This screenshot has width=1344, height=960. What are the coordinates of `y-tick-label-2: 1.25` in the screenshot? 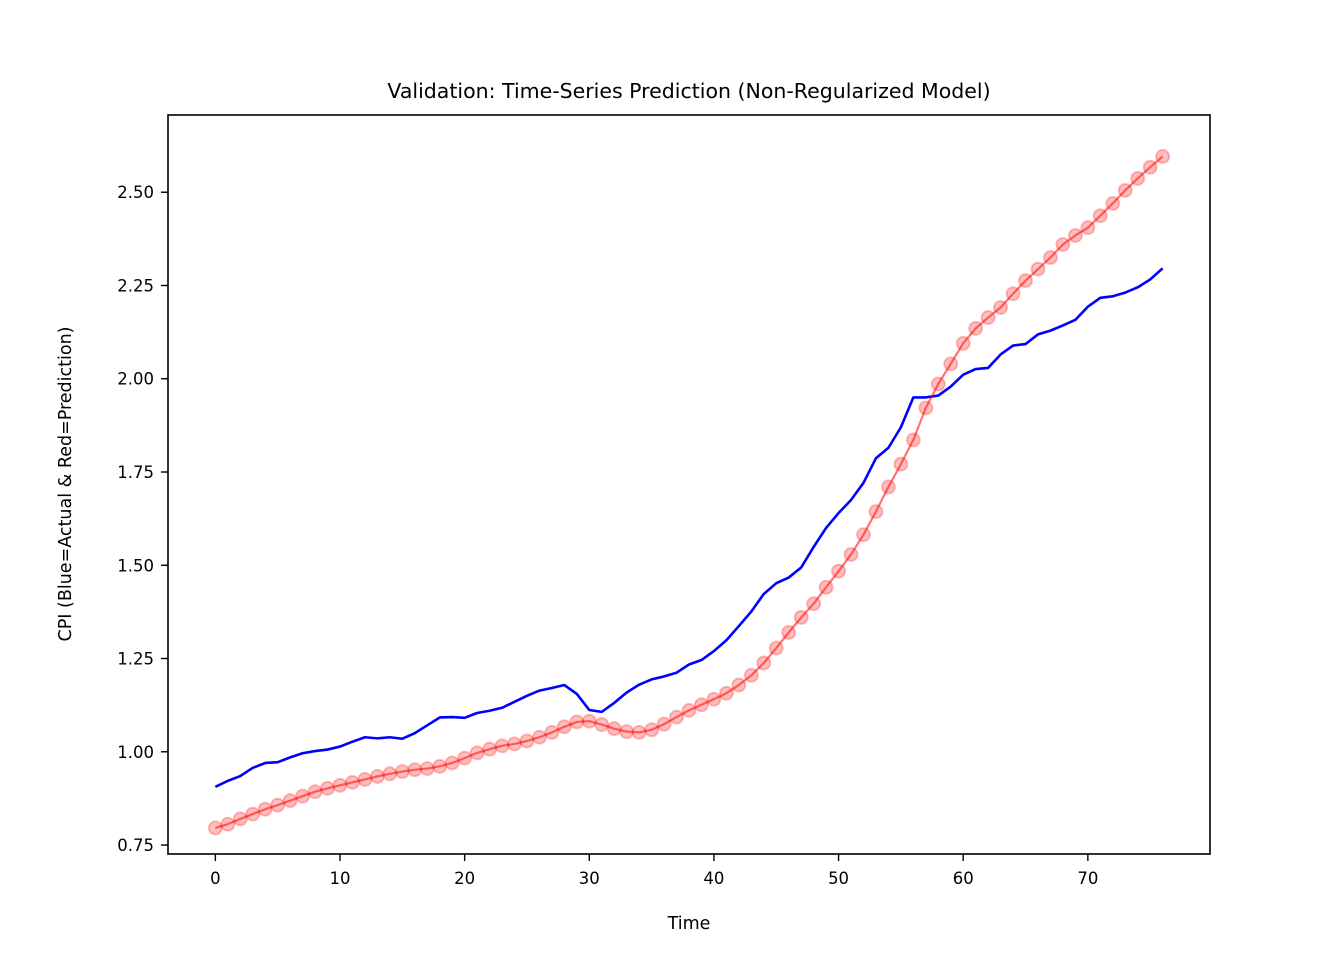 It's located at (135, 659).